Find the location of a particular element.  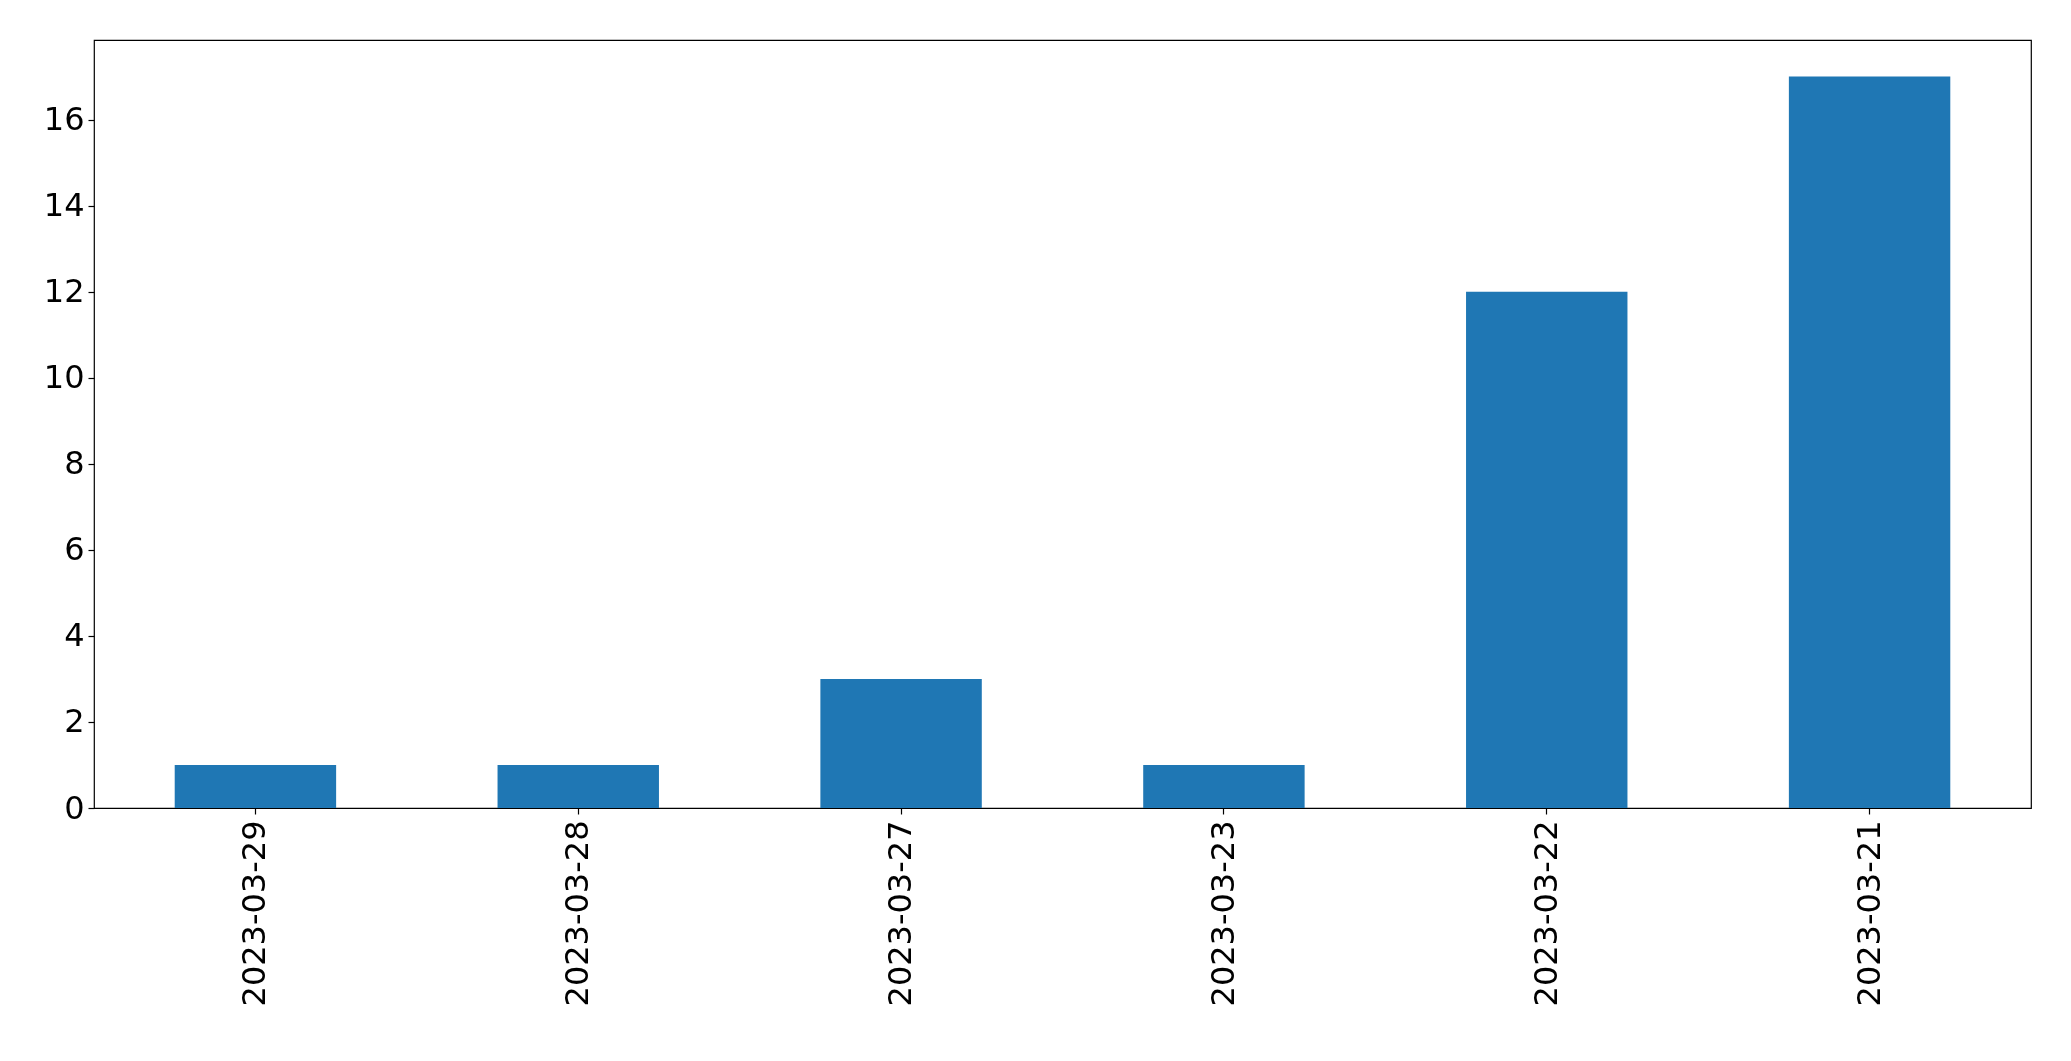

y-tick-label: 0 is located at coordinates (74, 807).